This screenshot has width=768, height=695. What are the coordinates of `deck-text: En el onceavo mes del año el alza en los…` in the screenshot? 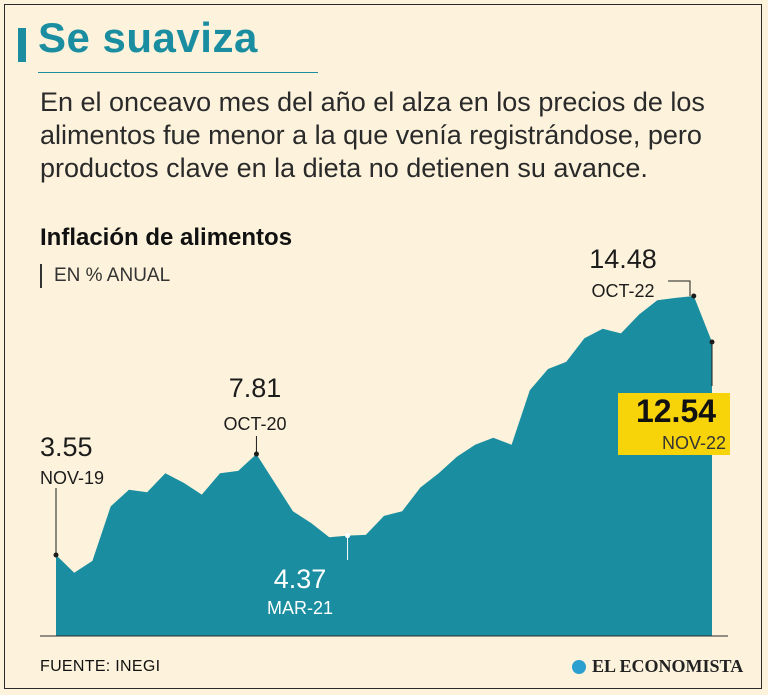 It's located at (372, 135).